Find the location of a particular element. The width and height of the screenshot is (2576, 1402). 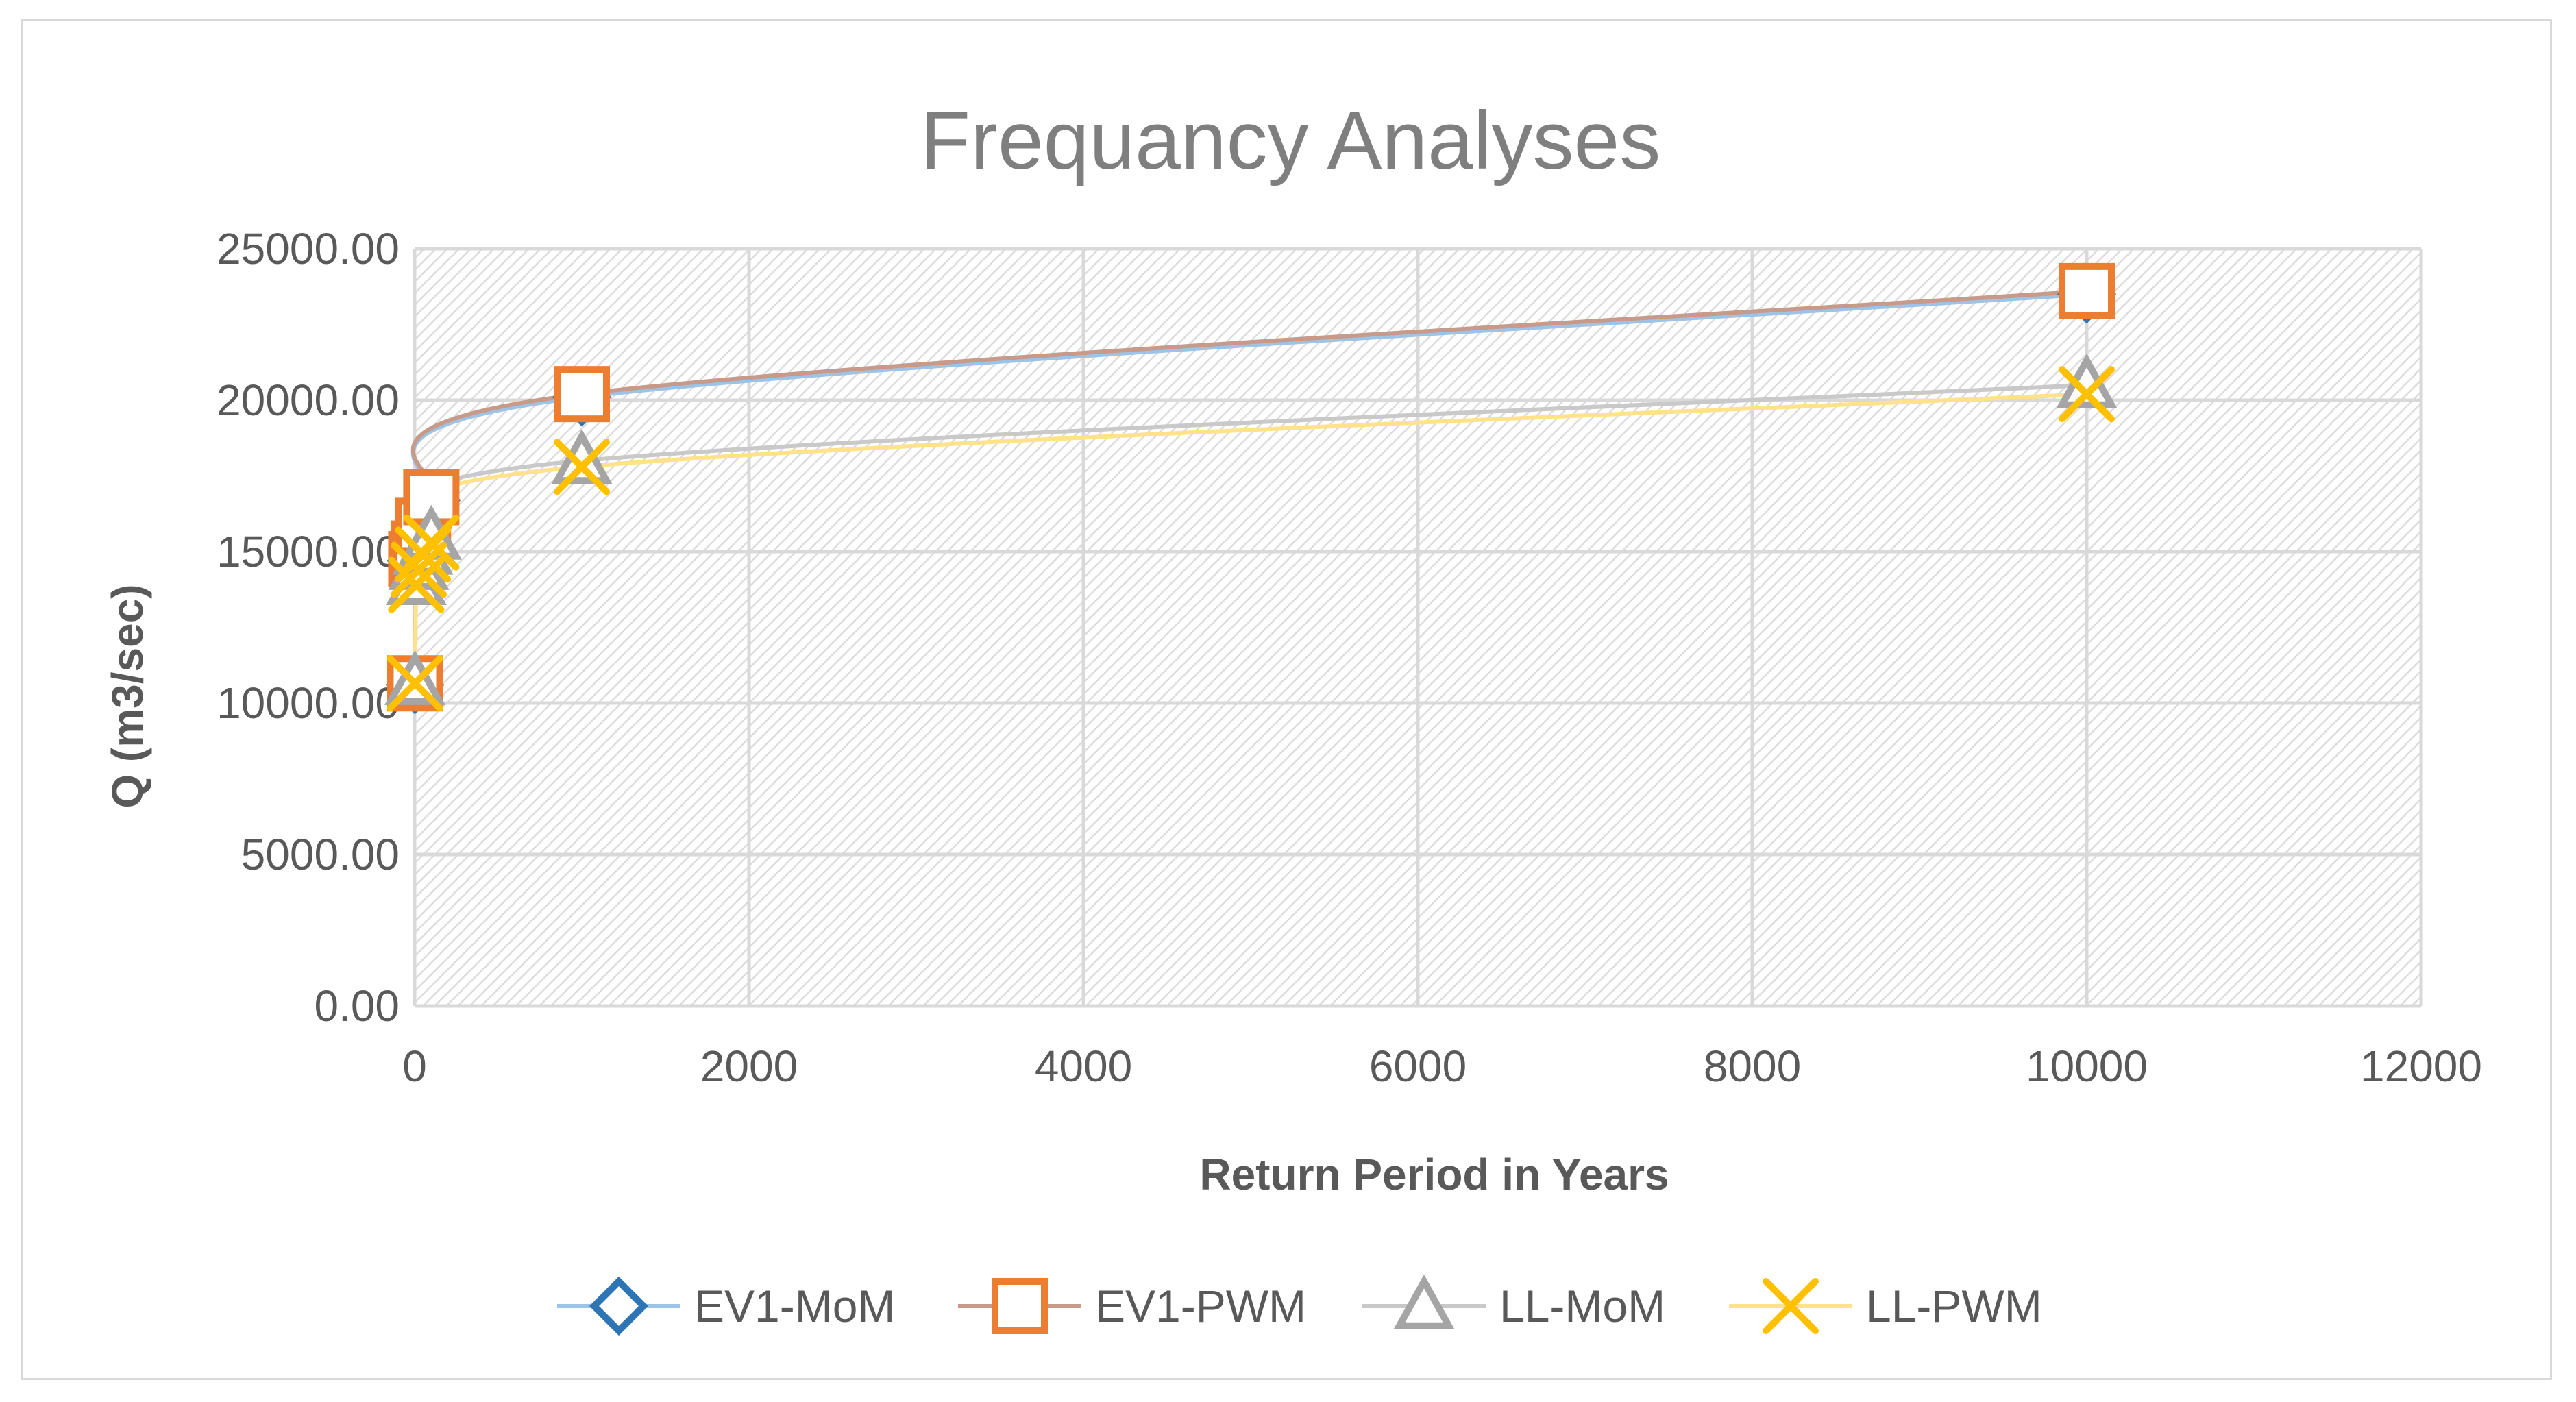

y-axis-title: Q (m3/sec) is located at coordinates (128, 696).